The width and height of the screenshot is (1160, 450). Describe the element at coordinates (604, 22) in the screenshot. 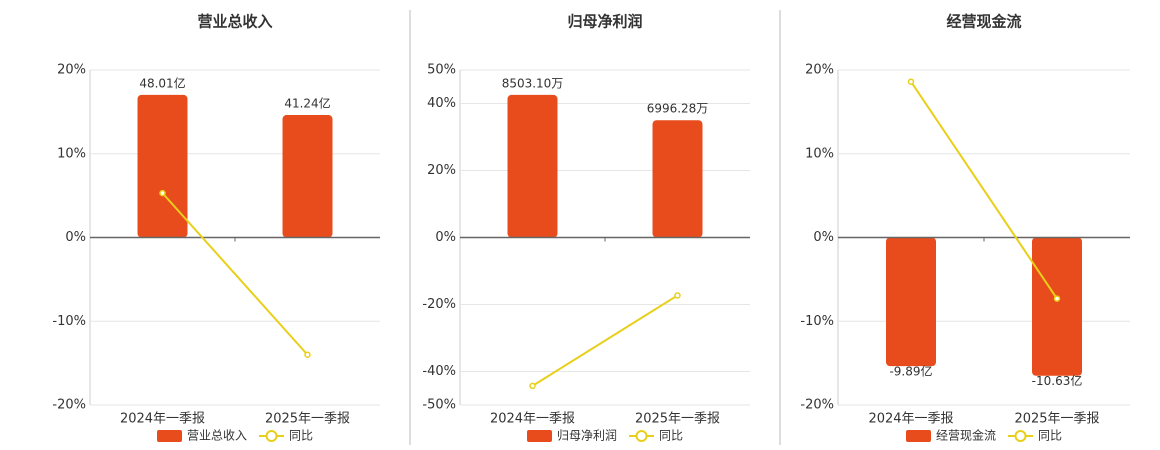

I see `chart-title: 归母净利润` at that location.